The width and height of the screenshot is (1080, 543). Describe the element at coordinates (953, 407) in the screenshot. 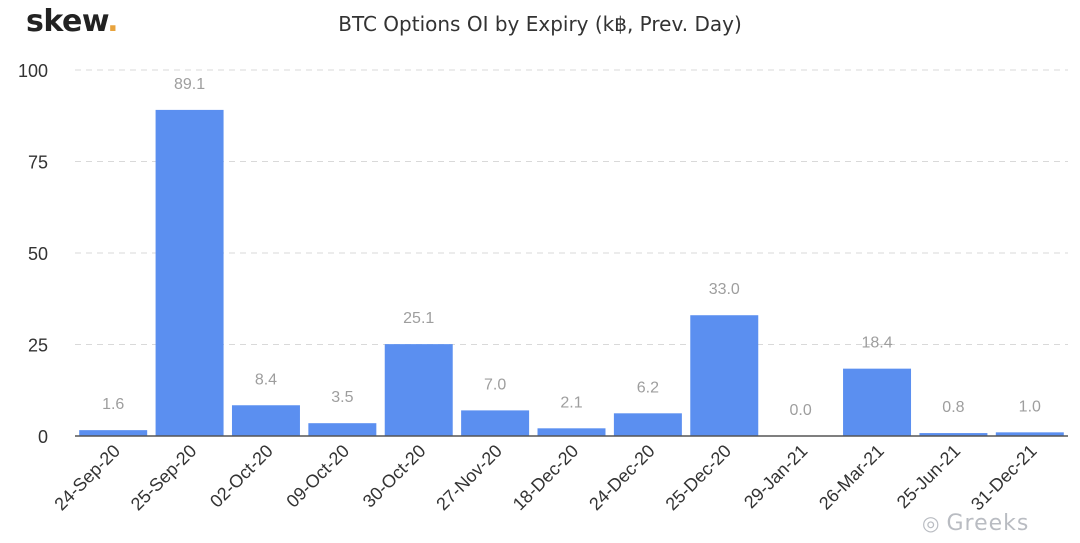

I see `data-label: 0.8` at that location.